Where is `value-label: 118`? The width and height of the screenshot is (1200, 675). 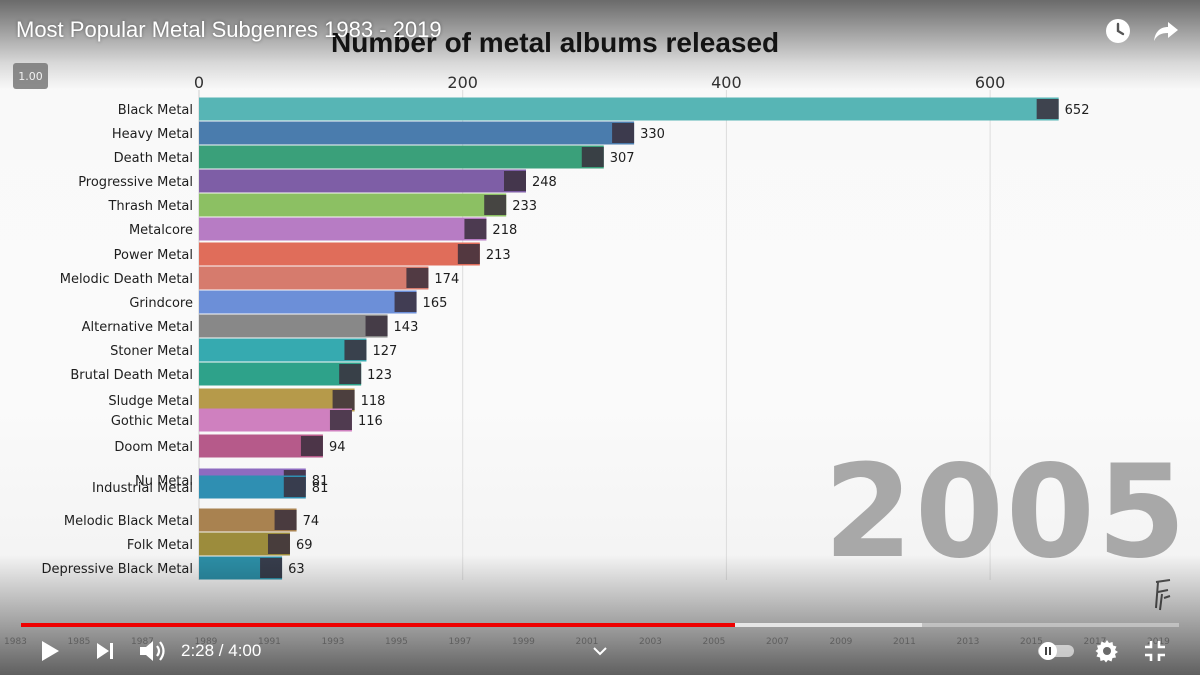
value-label: 118 is located at coordinates (373, 401).